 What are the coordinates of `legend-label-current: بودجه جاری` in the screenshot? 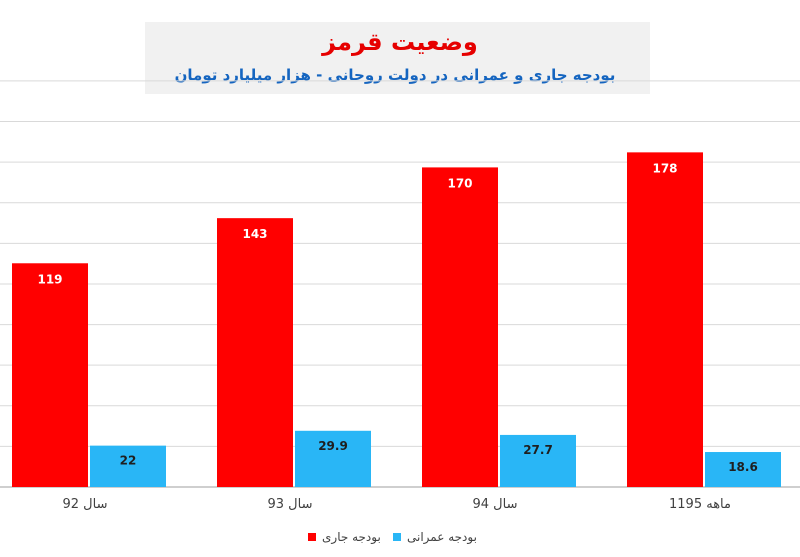 It's located at (351, 537).